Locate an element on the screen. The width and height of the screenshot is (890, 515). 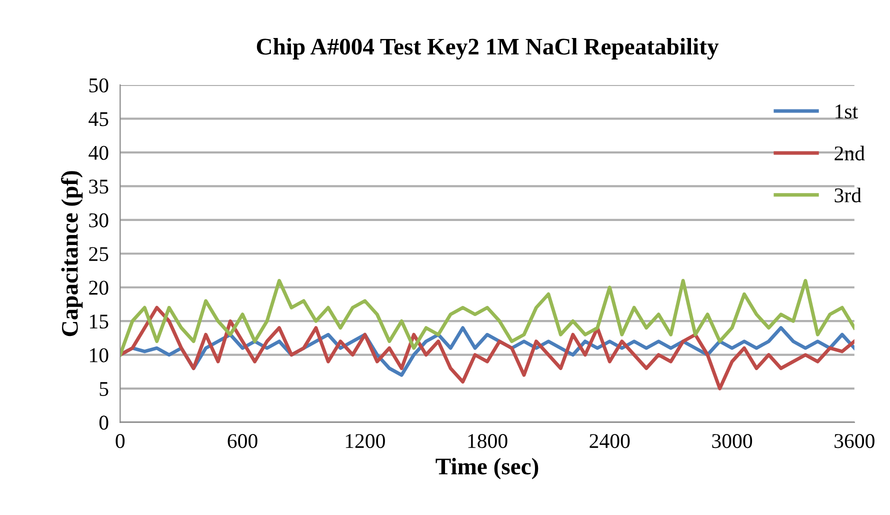
y-axis-title: Capacitance (pf) is located at coordinates (72, 253).